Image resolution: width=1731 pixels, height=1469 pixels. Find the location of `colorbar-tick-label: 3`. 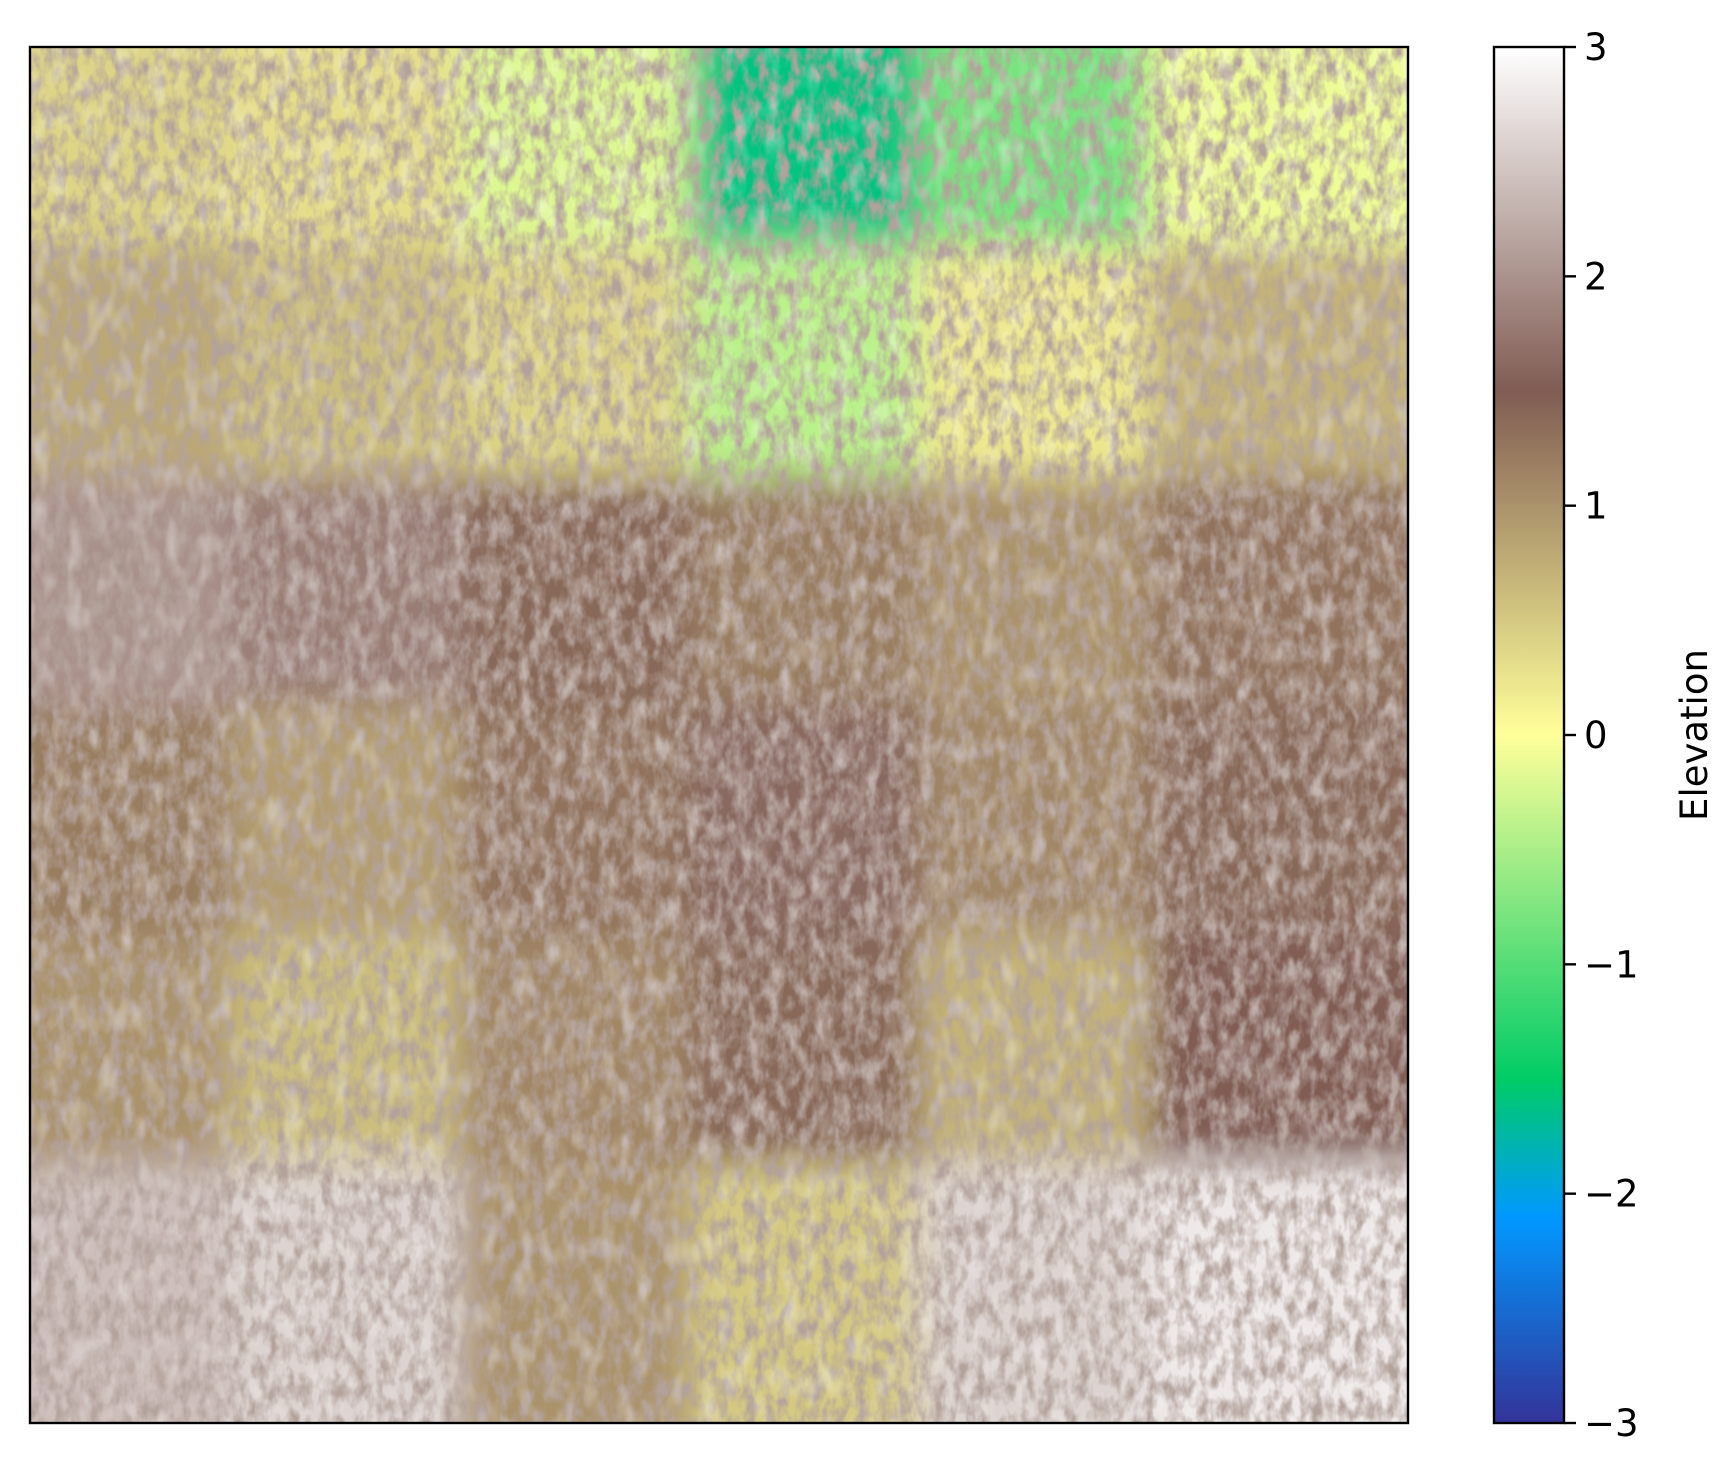

colorbar-tick-label: 3 is located at coordinates (1596, 47).